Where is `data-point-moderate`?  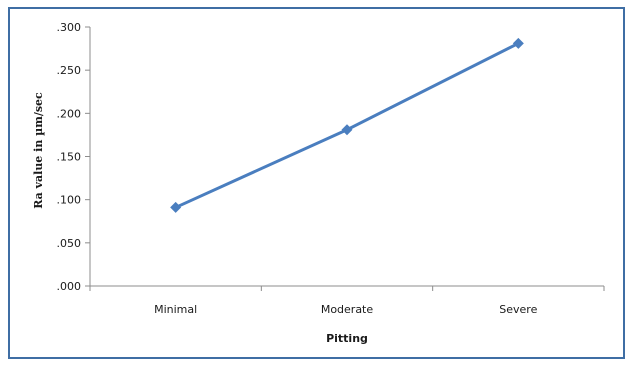 data-point-moderate is located at coordinates (347, 130).